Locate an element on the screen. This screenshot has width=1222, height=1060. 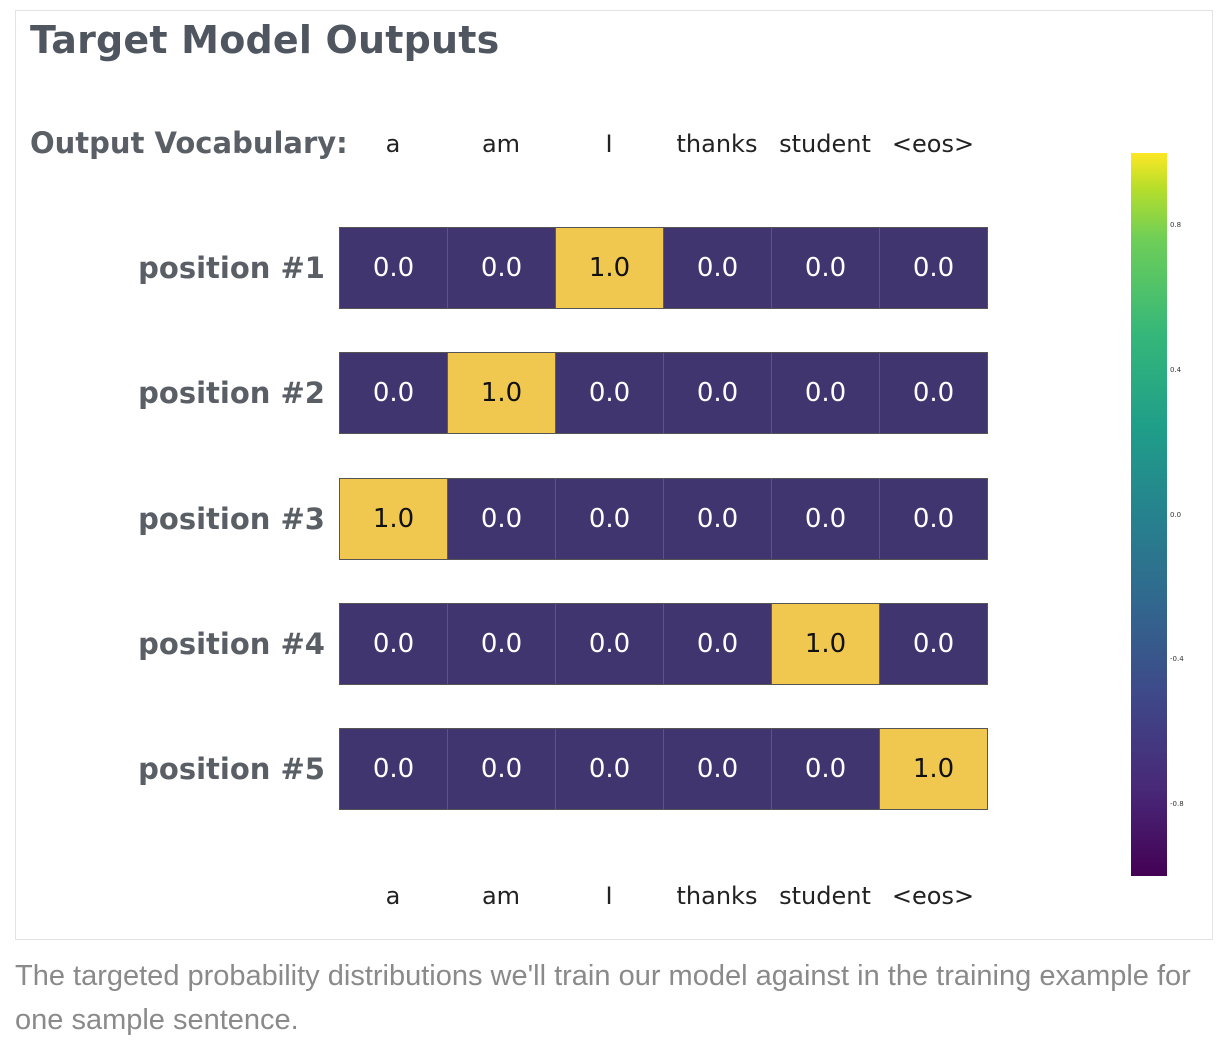
heatmap-row: 0.0 1.0 0.0 0.0 0.0 0.0 is located at coordinates (663, 393).